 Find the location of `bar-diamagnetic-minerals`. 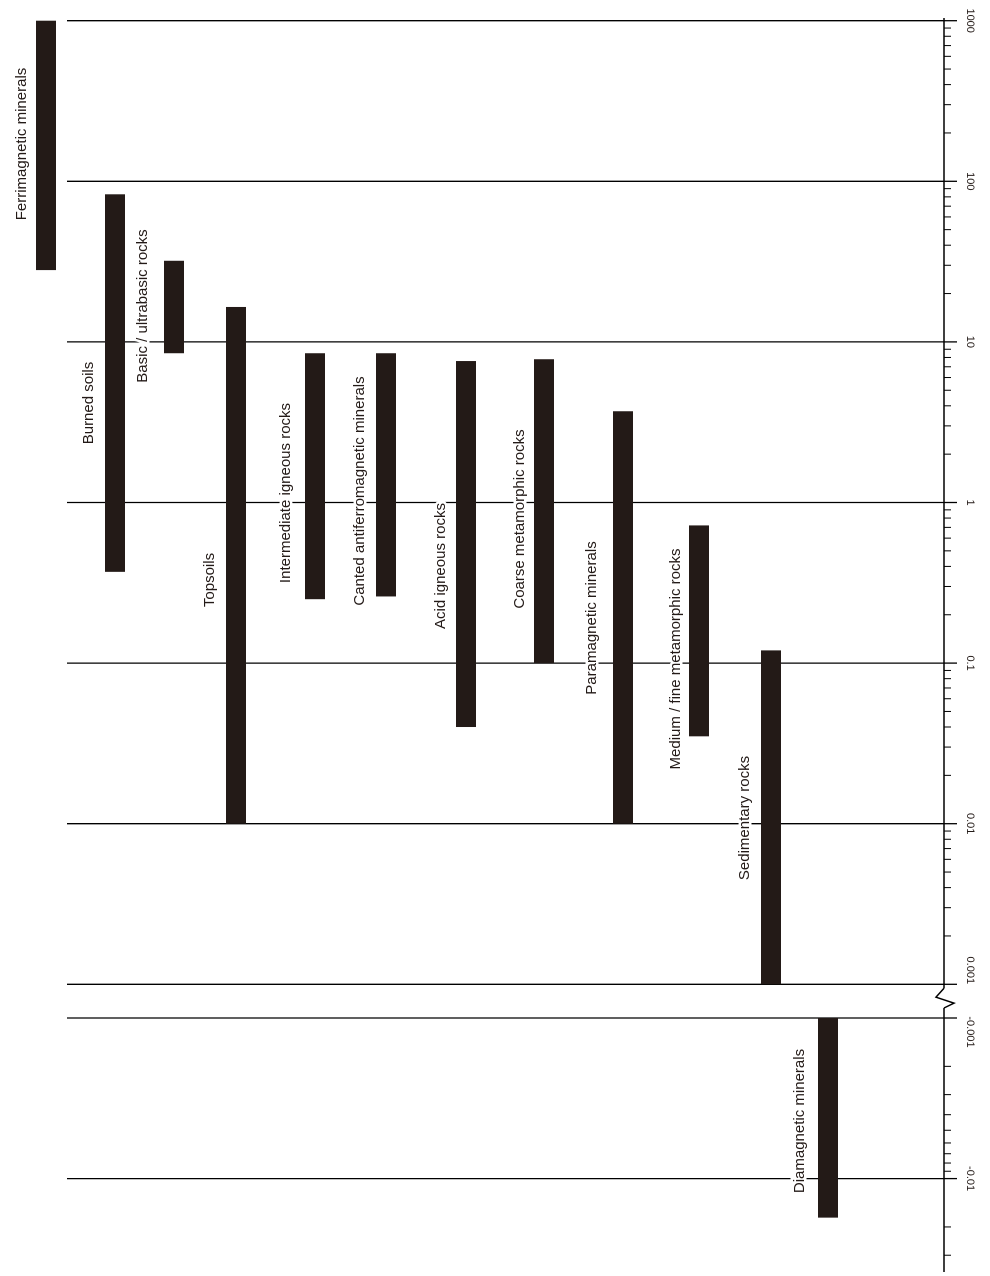

bar-diamagnetic-minerals is located at coordinates (828, 1118).